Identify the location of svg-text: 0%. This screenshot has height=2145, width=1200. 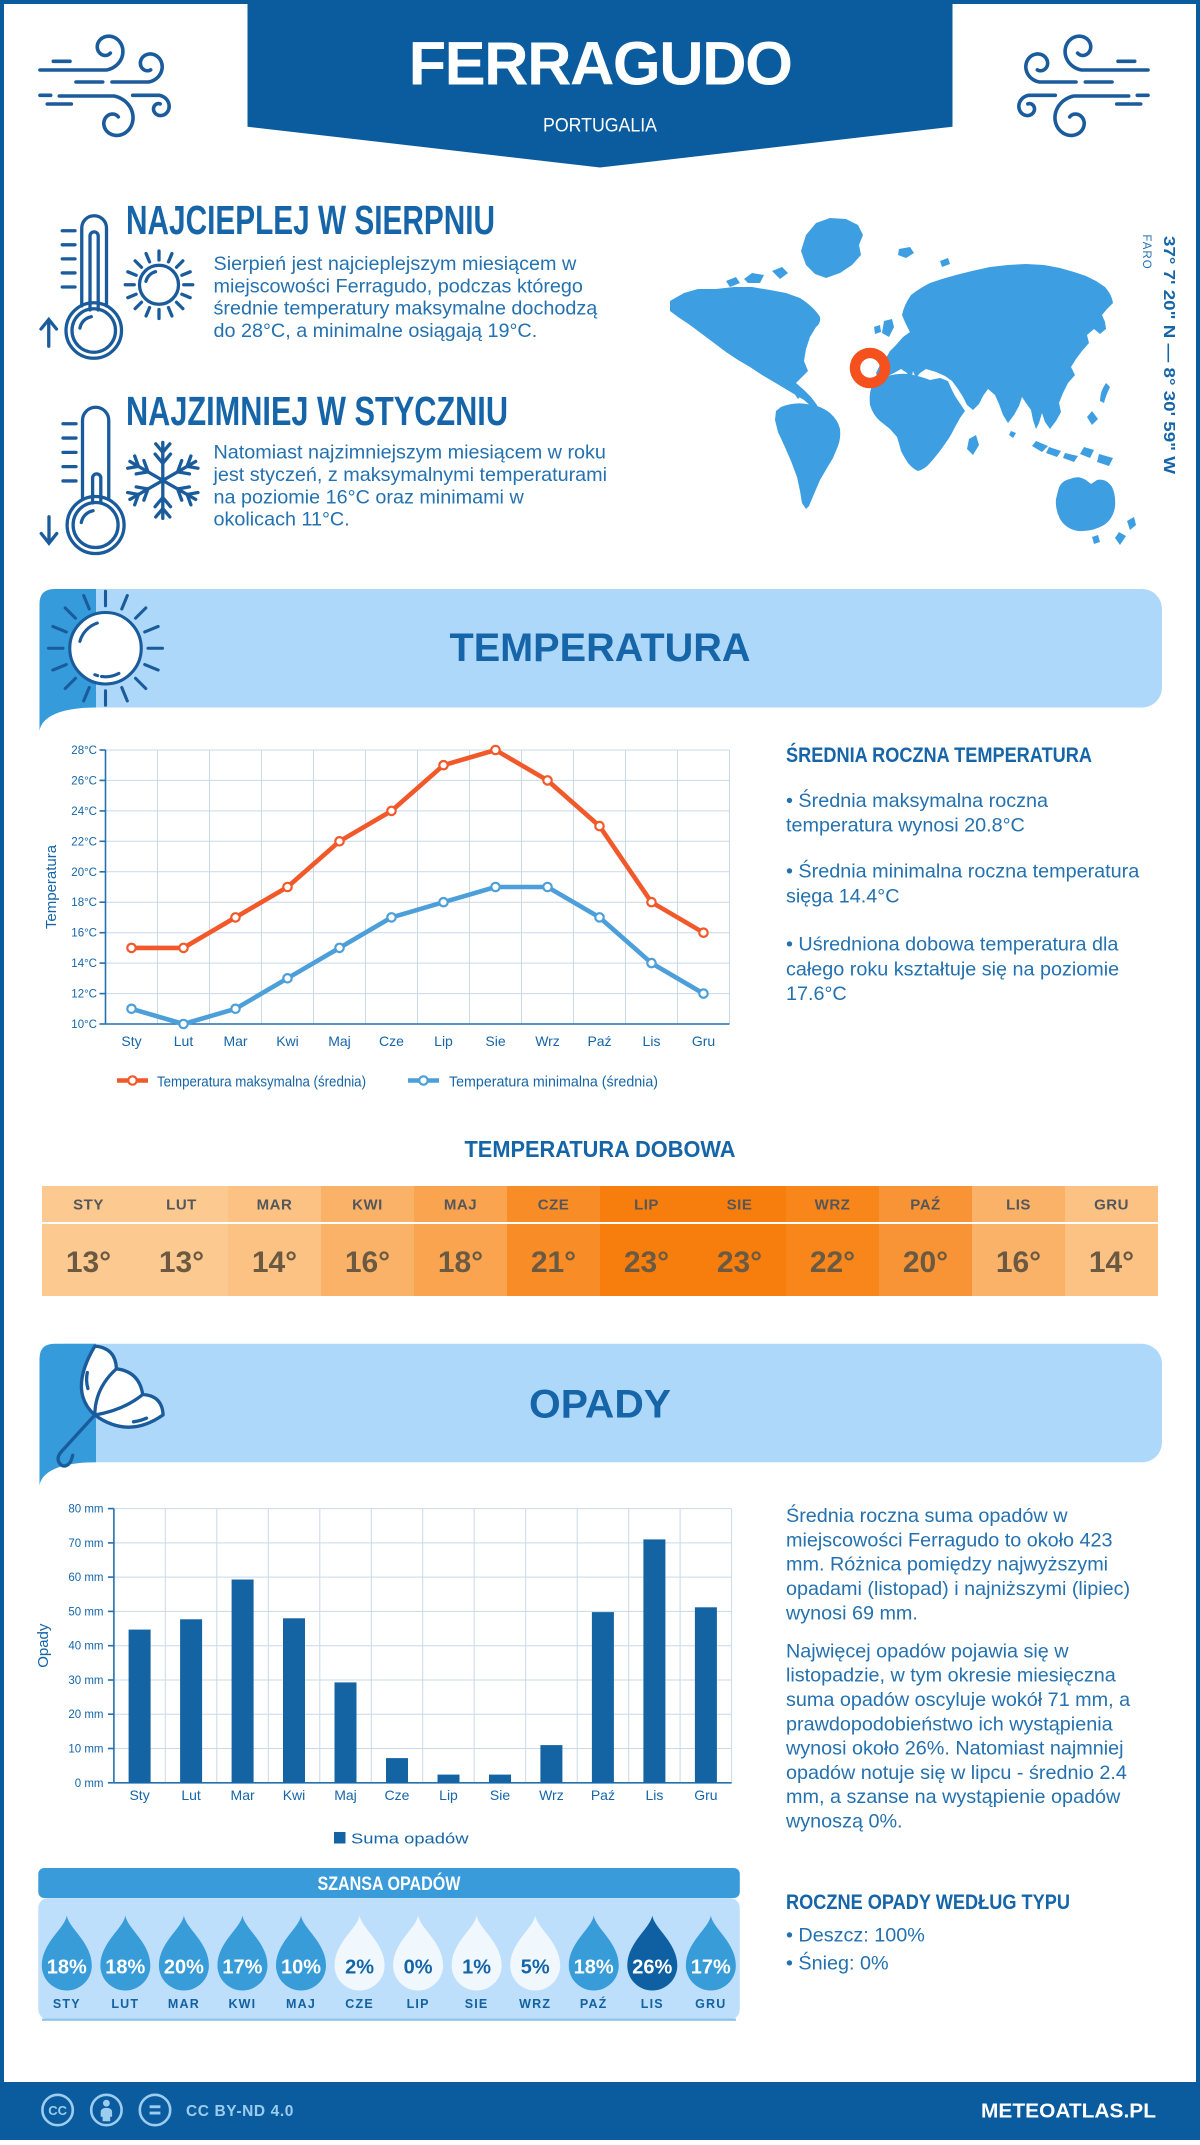
(418, 1968).